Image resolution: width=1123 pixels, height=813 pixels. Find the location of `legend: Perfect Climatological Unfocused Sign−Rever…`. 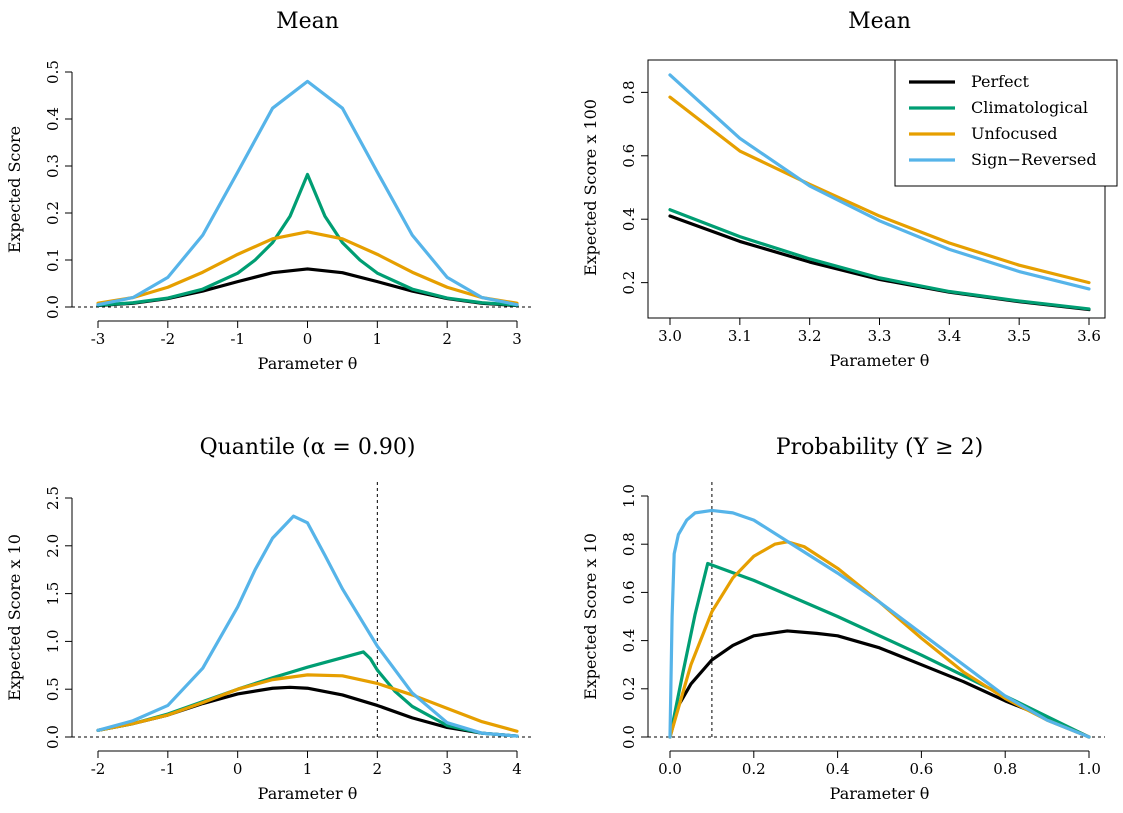

legend: Perfect Climatological Unfocused Sign−Rever… is located at coordinates (1006, 123).